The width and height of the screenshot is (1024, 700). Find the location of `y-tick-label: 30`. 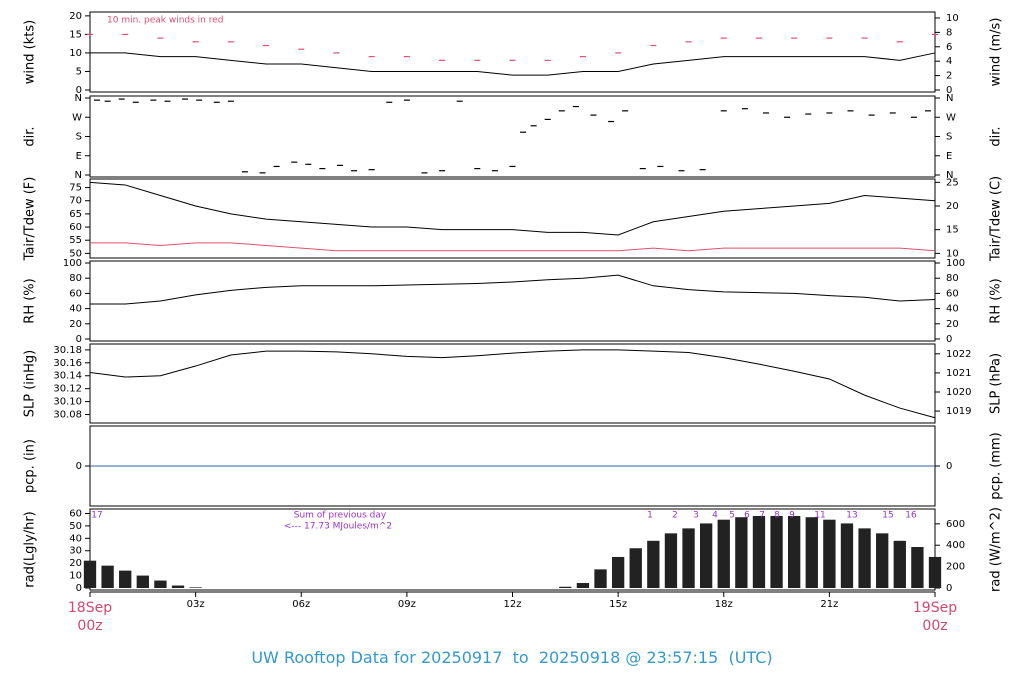

y-tick-label: 30 is located at coordinates (75, 551).